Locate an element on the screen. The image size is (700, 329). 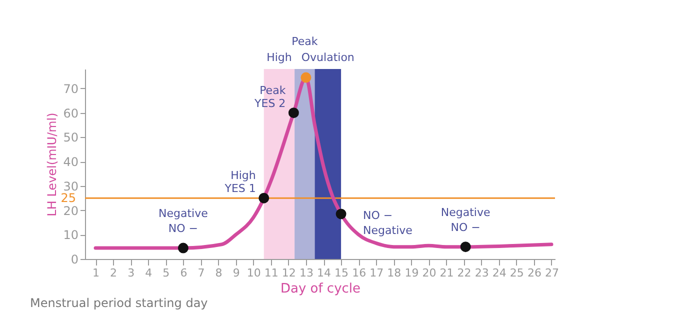
x-tick-label: 9 is located at coordinates (236, 273).